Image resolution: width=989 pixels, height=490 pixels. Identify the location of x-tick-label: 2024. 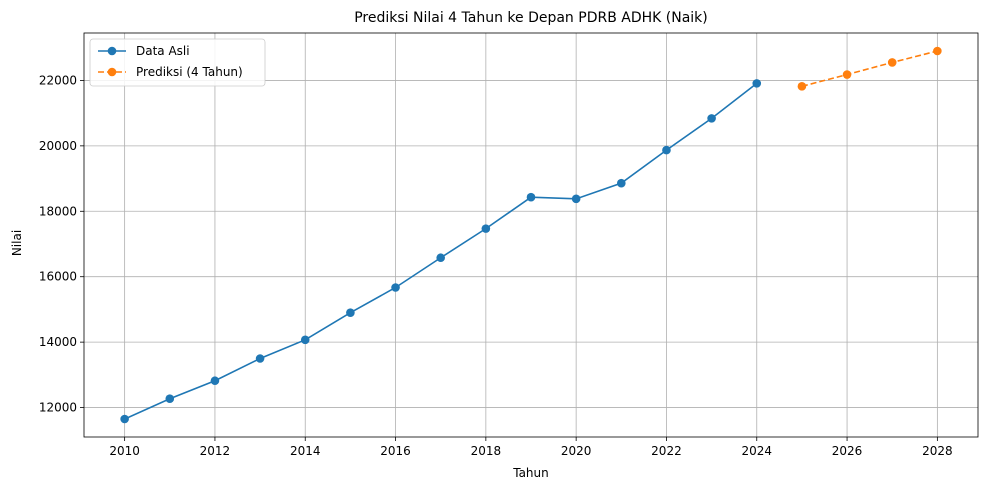
(756, 451).